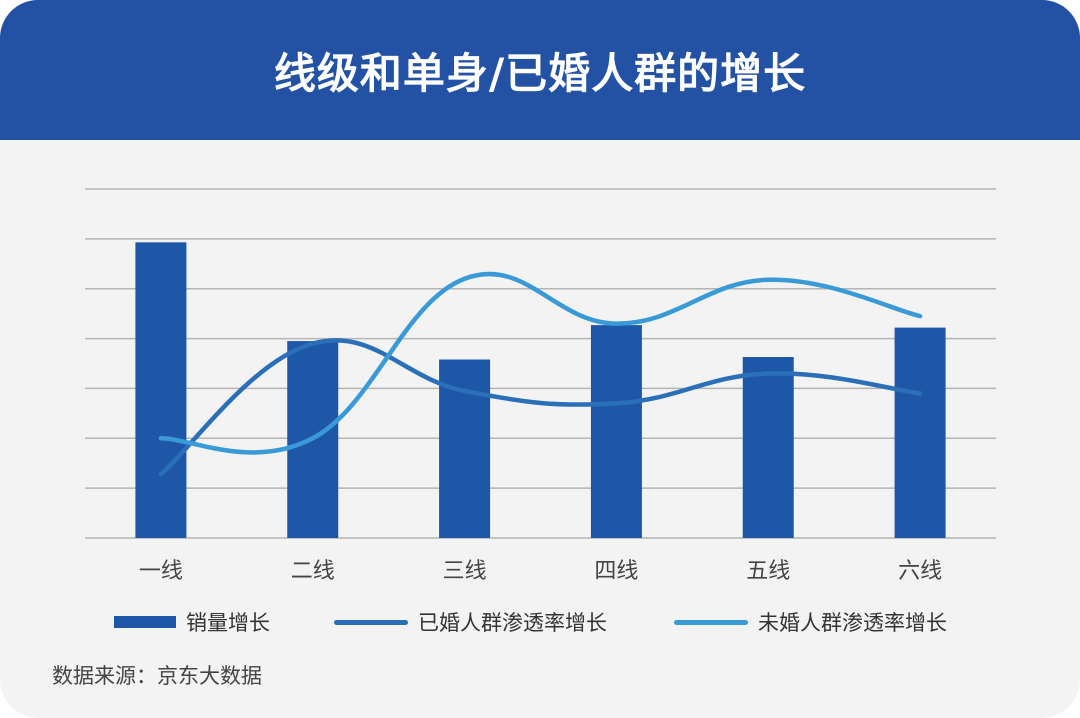  Describe the element at coordinates (145, 622) in the screenshot. I see `legend-swatch-sales` at that location.